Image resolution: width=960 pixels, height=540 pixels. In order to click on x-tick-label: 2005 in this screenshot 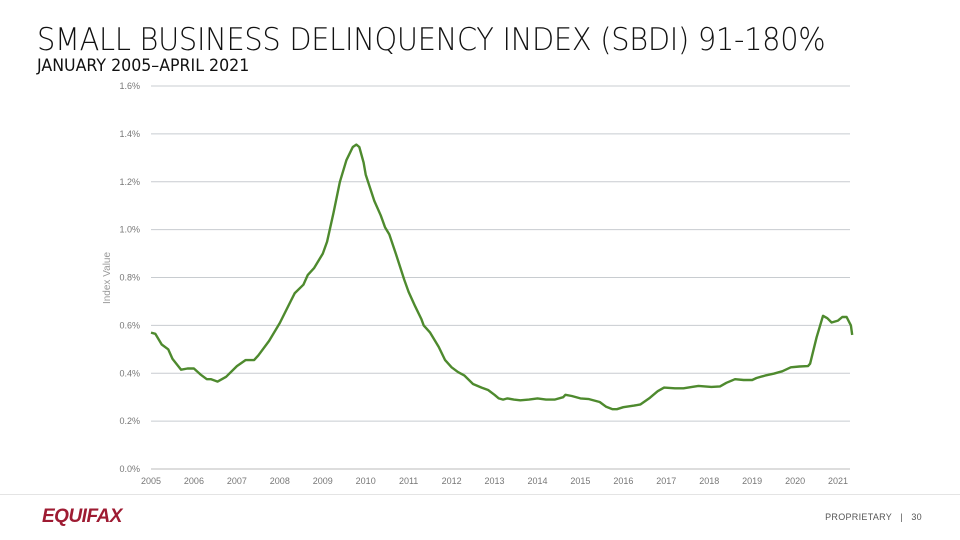, I will do `click(151, 481)`.